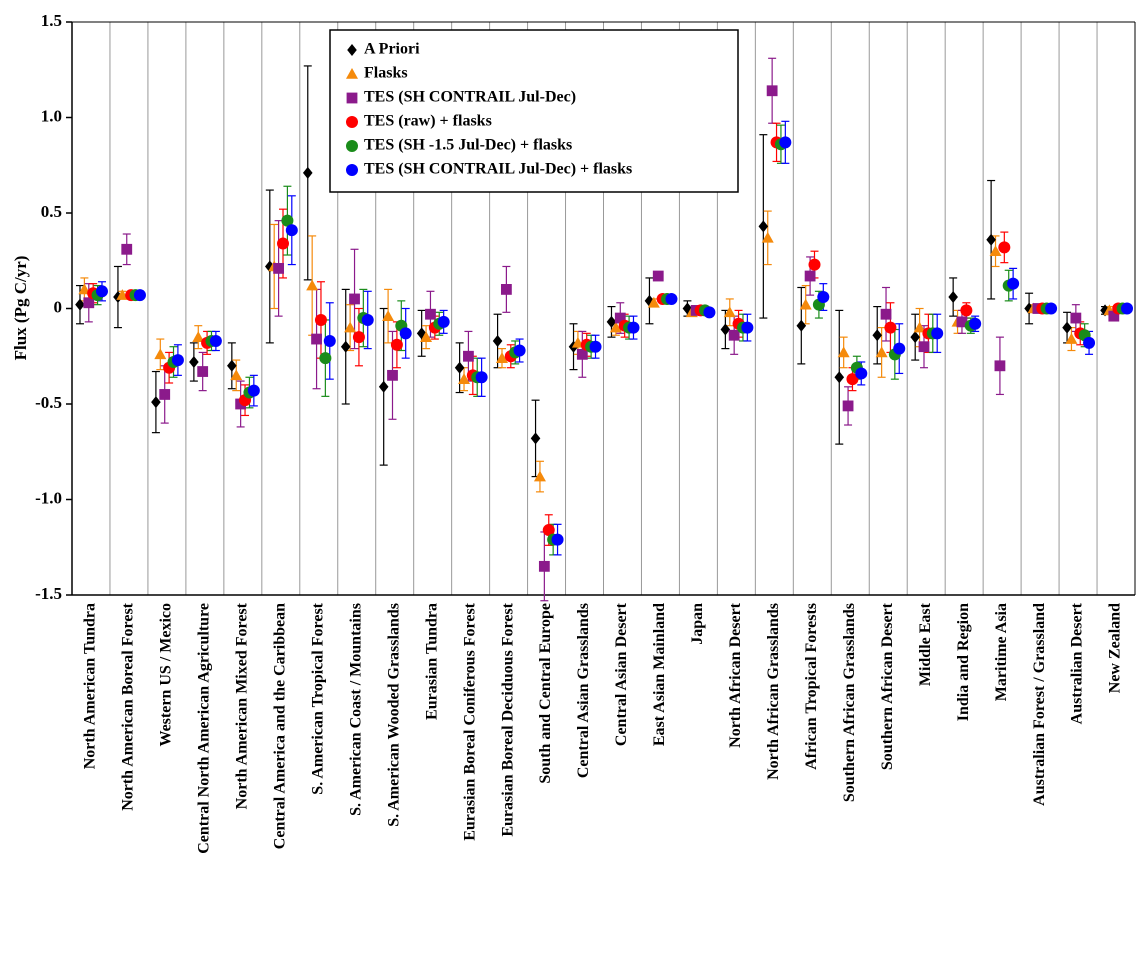 Image resolution: width=1136 pixels, height=956 pixels. I want to click on x-tick-label: India and Region, so click(963, 662).